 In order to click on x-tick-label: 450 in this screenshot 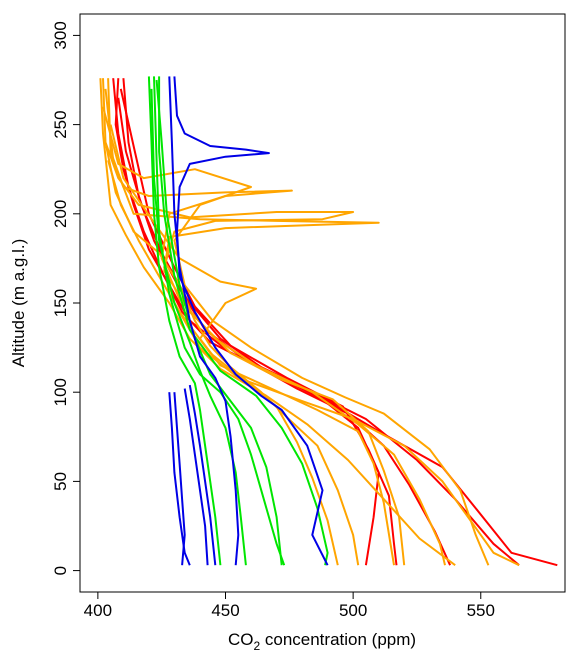, I will do `click(225, 610)`.